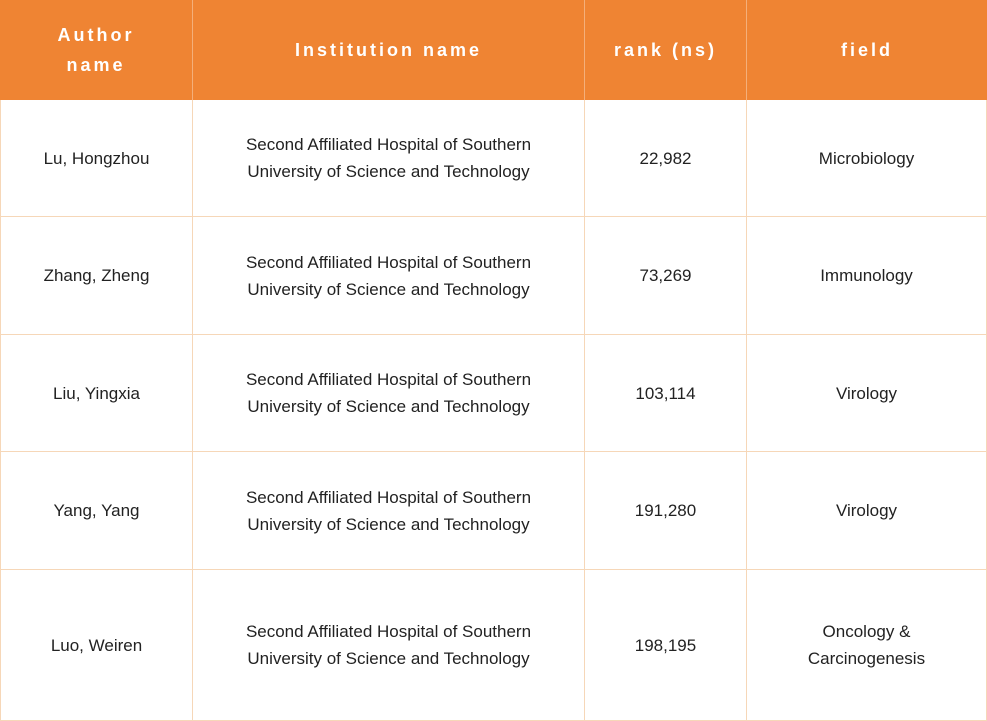 The height and width of the screenshot is (721, 987). I want to click on column-header-label: field, so click(866, 50).